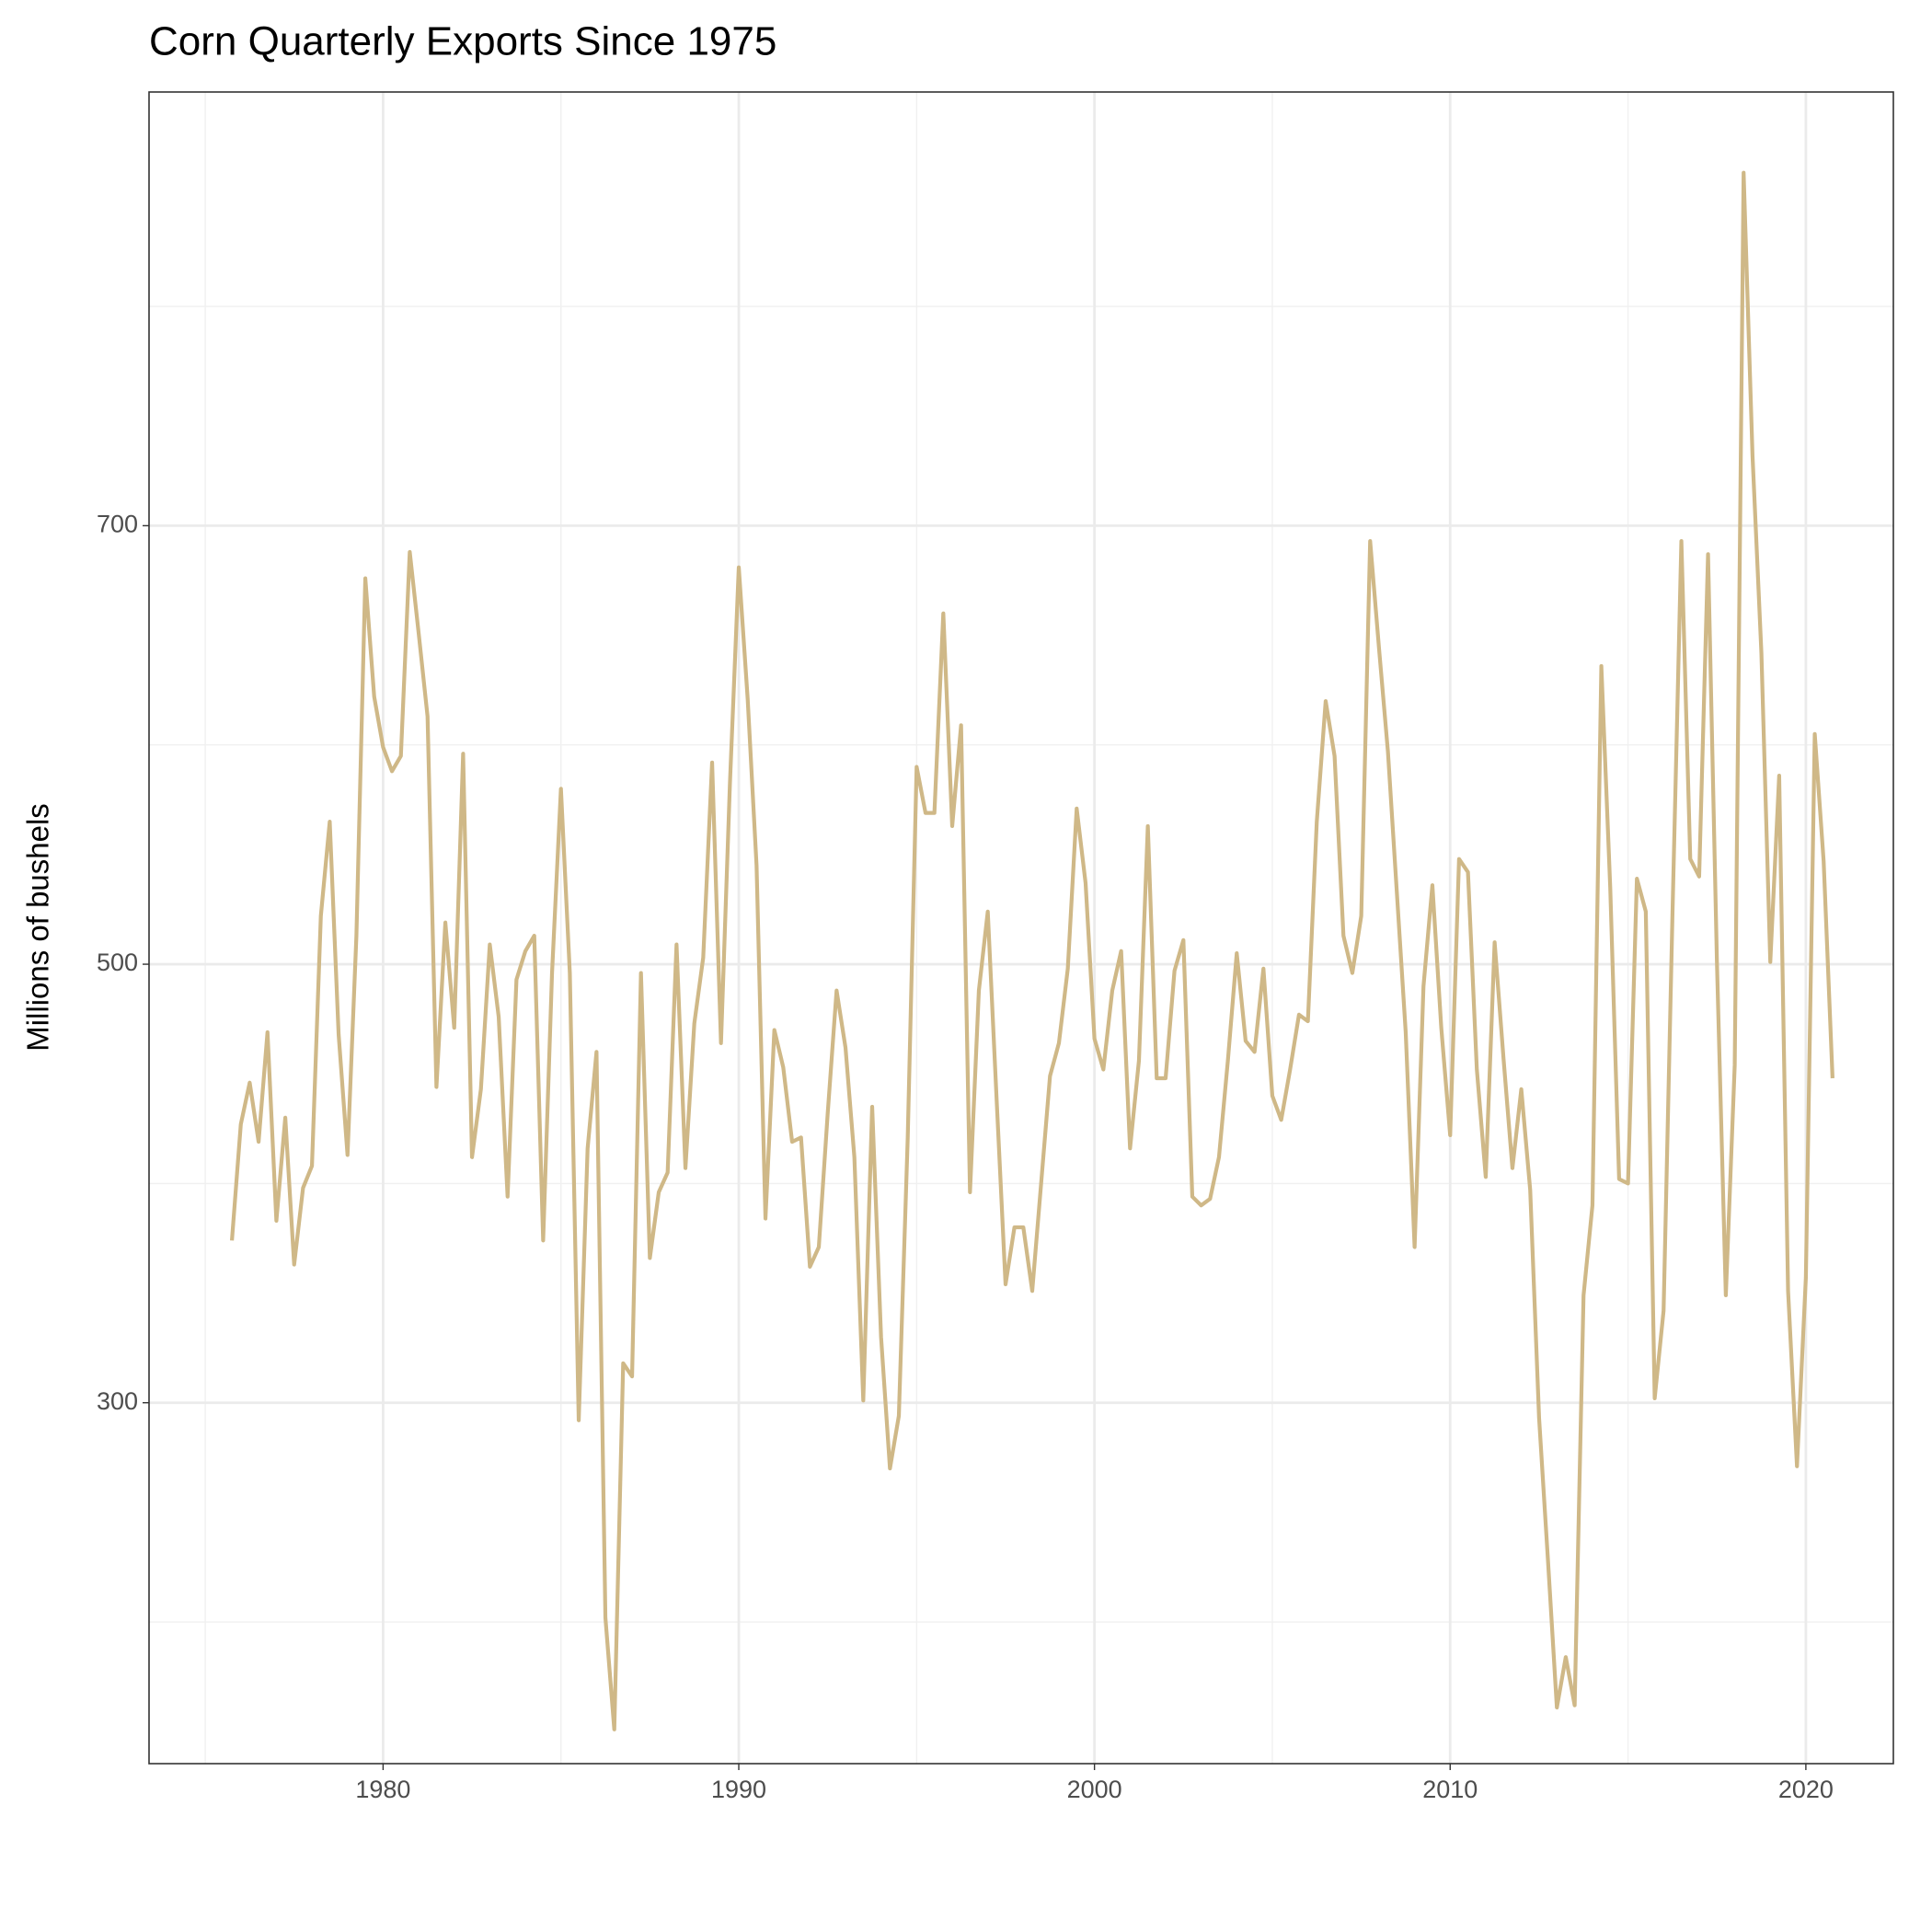  I want to click on y-tick-label: 300, so click(117, 1401).